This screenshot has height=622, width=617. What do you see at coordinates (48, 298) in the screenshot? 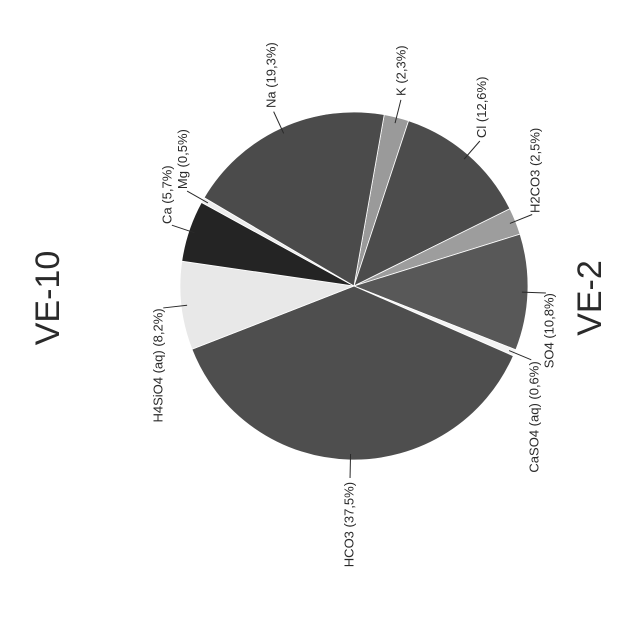
I see `chart-title-ve-10: VE-10` at bounding box center [48, 298].